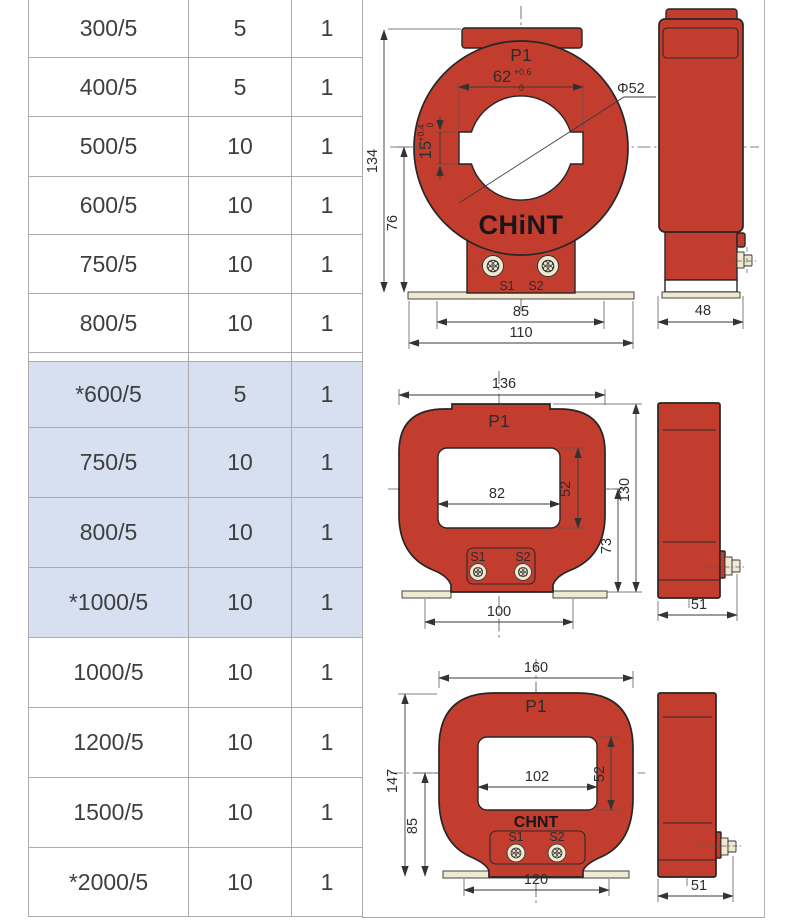 Image resolution: width=790 pixels, height=920 pixels. What do you see at coordinates (109, 146) in the screenshot?
I see `ratio-cell: 500/5` at bounding box center [109, 146].